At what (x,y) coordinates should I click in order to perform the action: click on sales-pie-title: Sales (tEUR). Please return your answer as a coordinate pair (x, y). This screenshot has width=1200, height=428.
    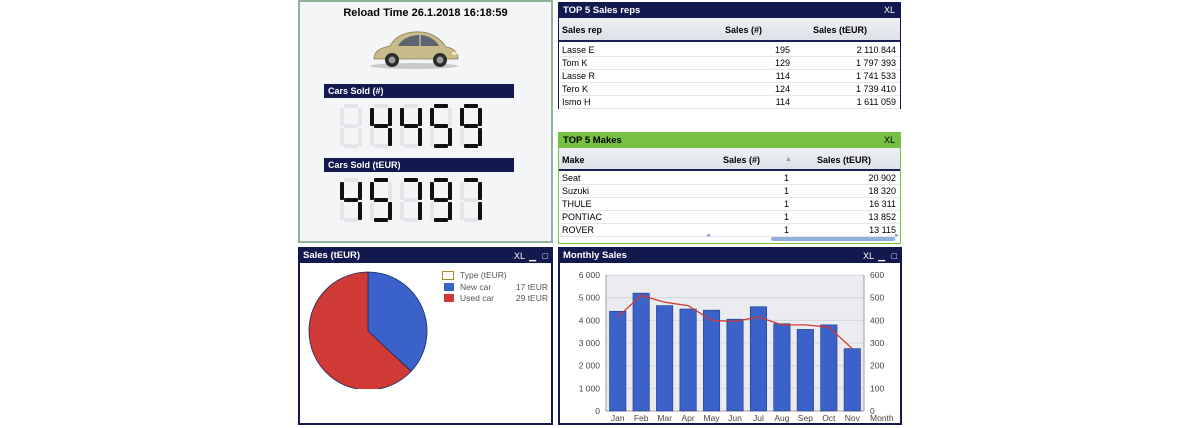
    Looking at the image, I should click on (332, 255).